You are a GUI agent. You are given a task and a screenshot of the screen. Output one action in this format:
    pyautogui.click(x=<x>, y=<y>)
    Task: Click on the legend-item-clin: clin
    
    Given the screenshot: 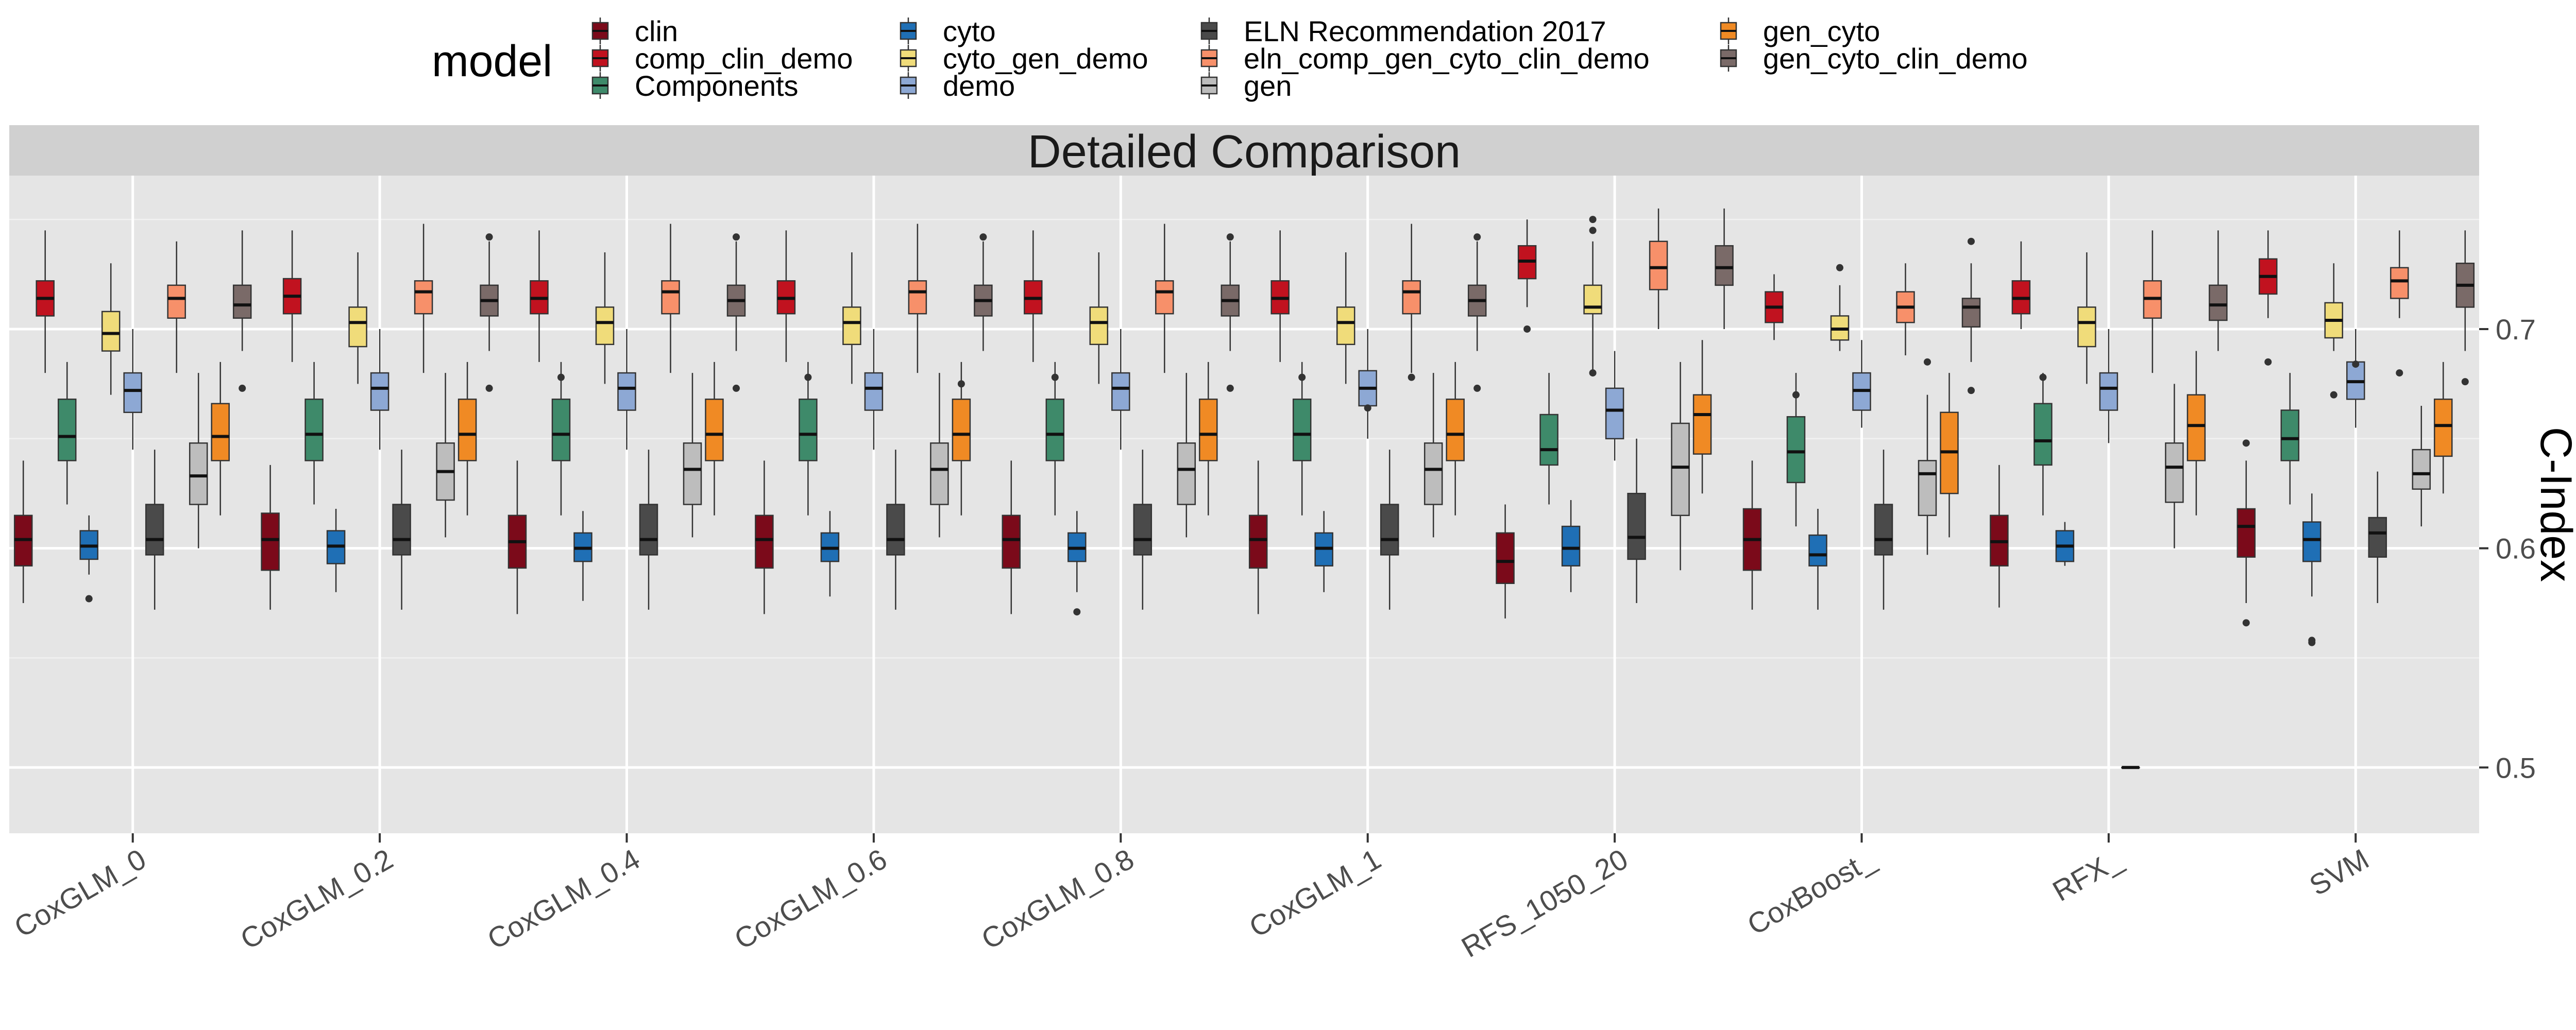 What is the action you would take?
    pyautogui.click(x=634, y=31)
    